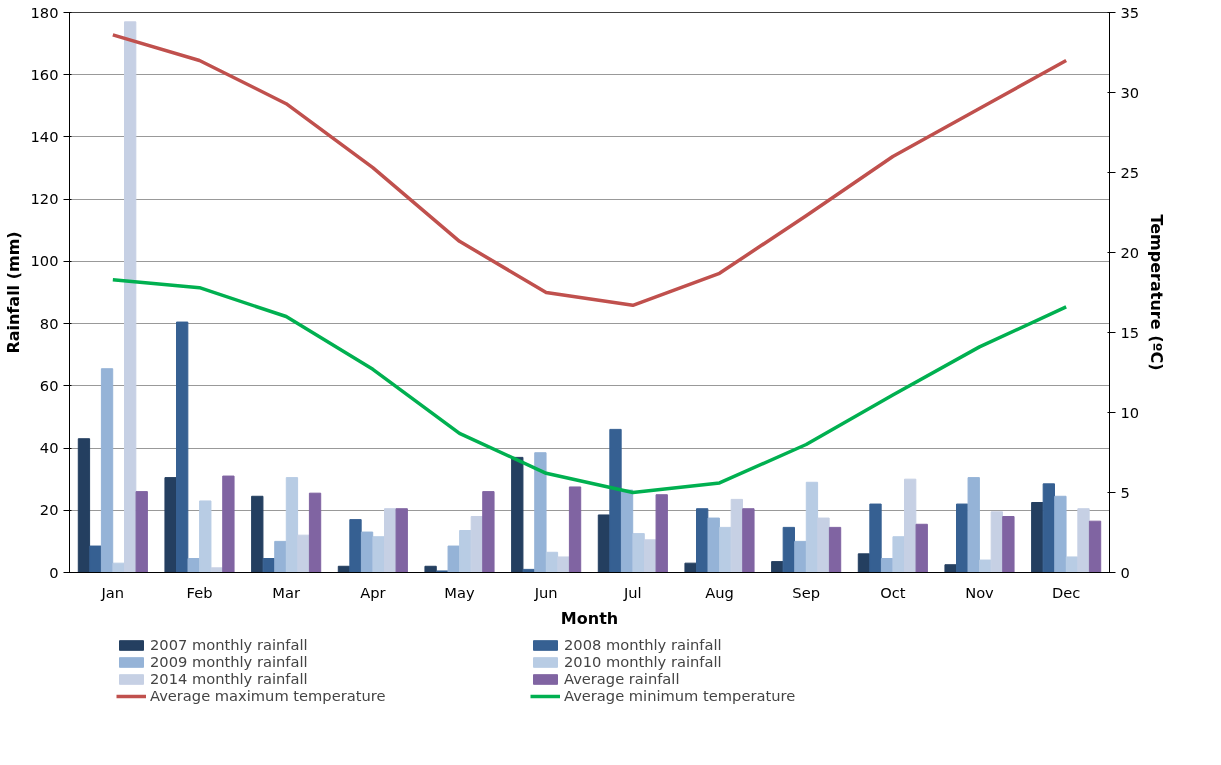 This screenshot has height=765, width=1221. What do you see at coordinates (806, 592) in the screenshot?
I see `x-tick-label: Sep` at bounding box center [806, 592].